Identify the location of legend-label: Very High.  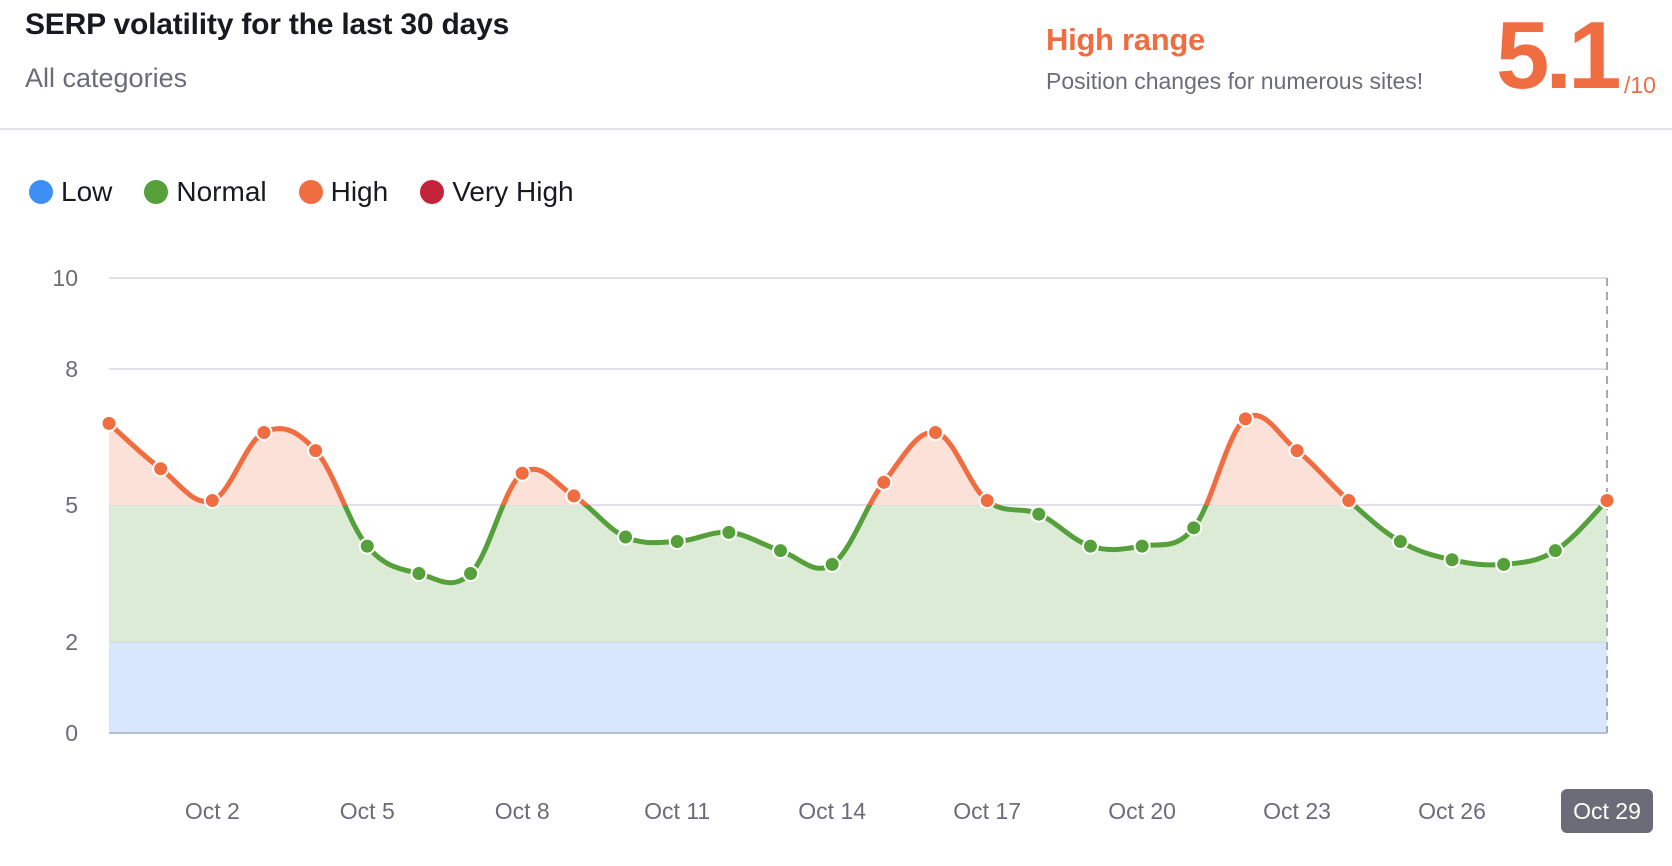
(513, 191).